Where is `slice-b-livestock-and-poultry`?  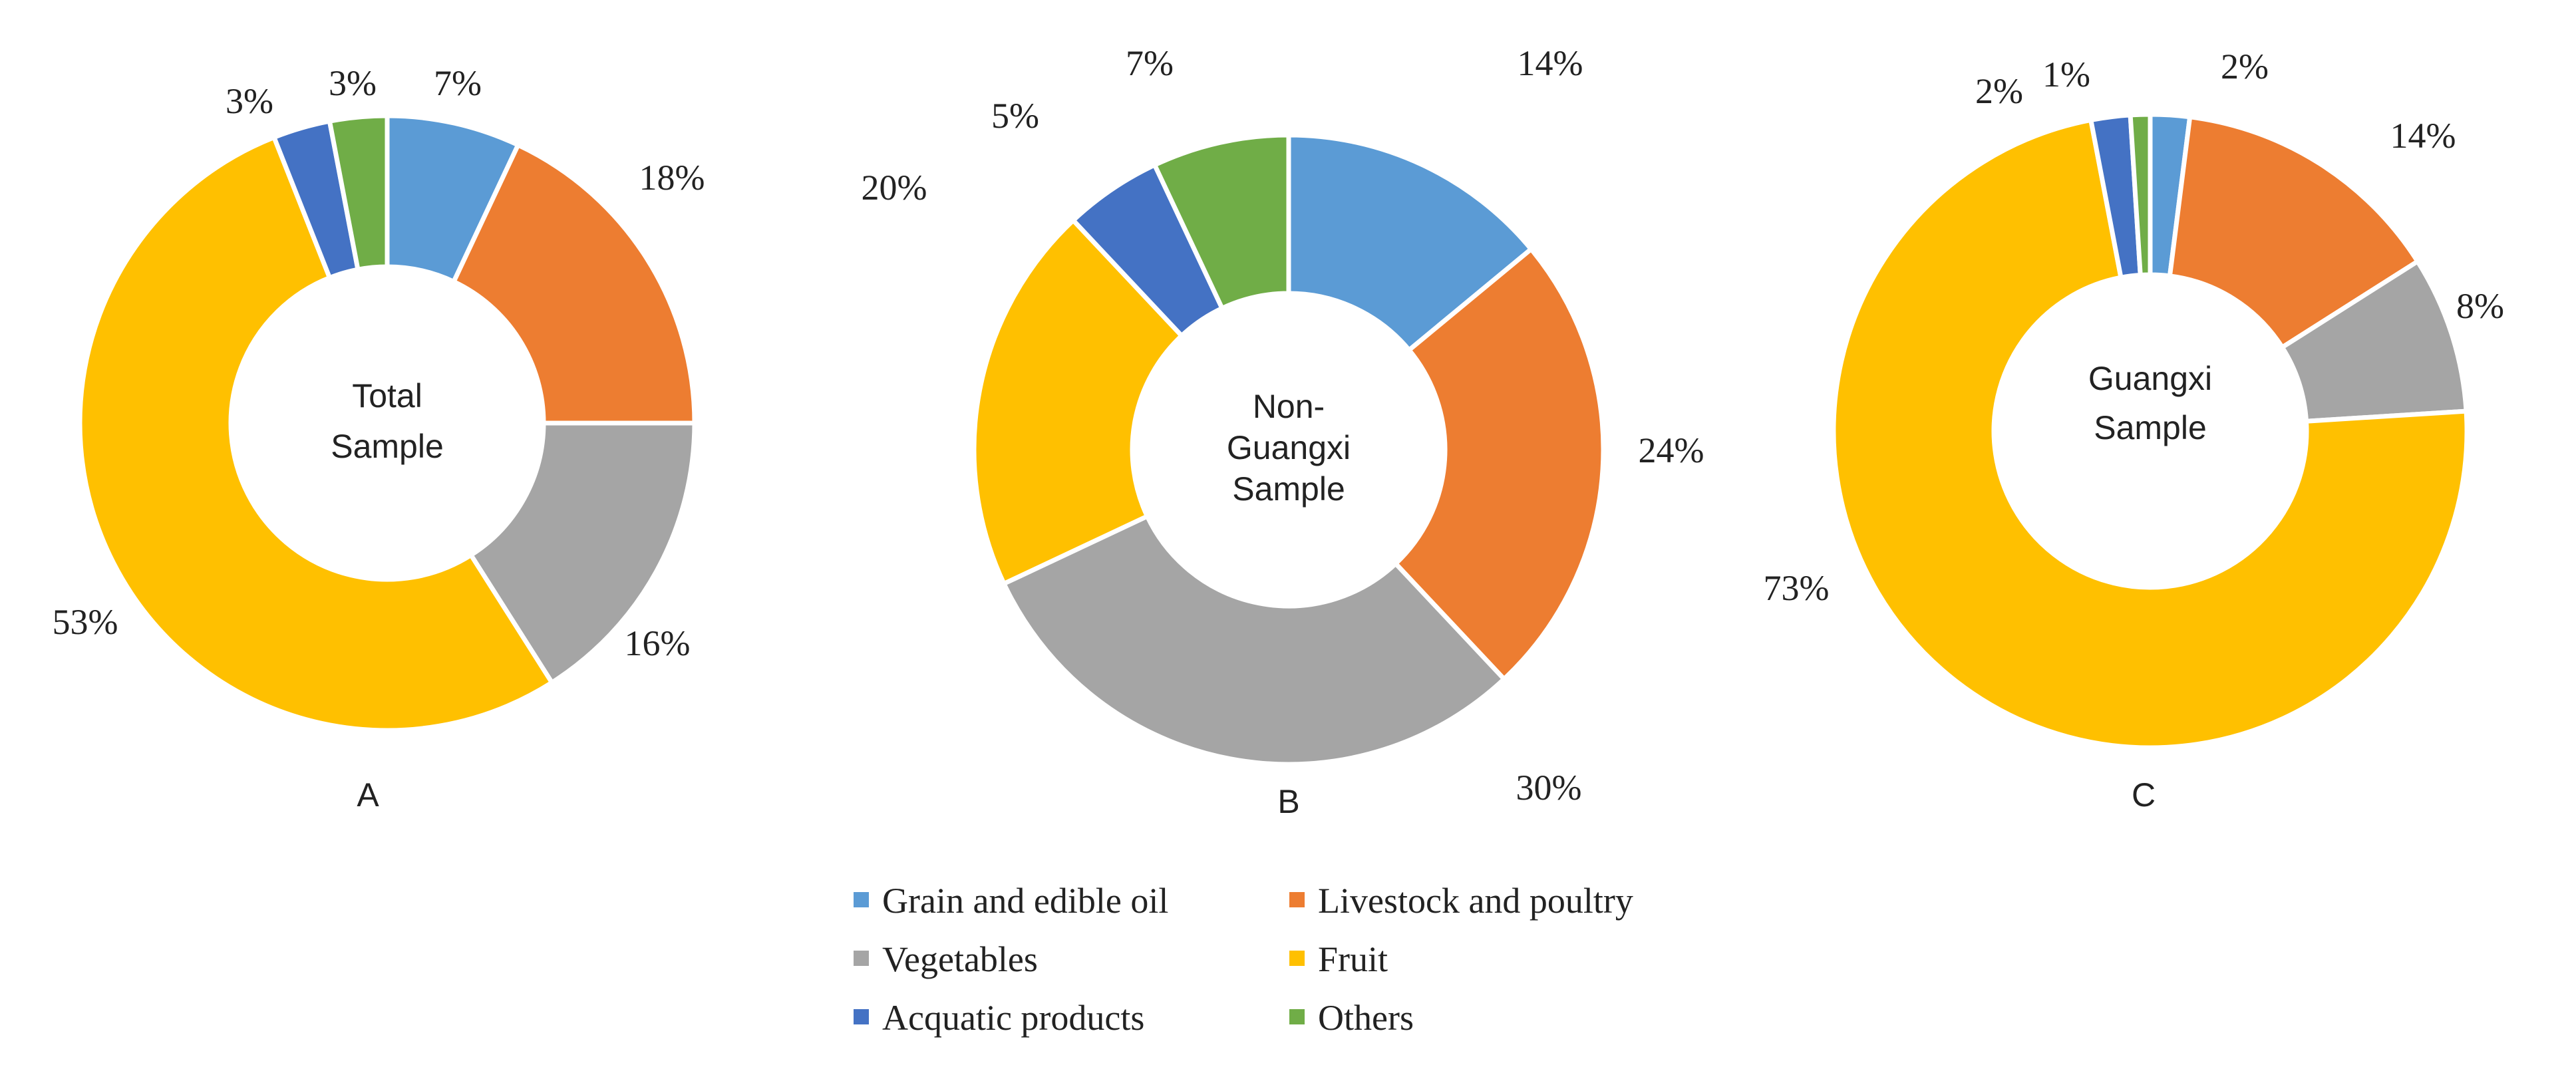 slice-b-livestock-and-poultry is located at coordinates (1499, 464).